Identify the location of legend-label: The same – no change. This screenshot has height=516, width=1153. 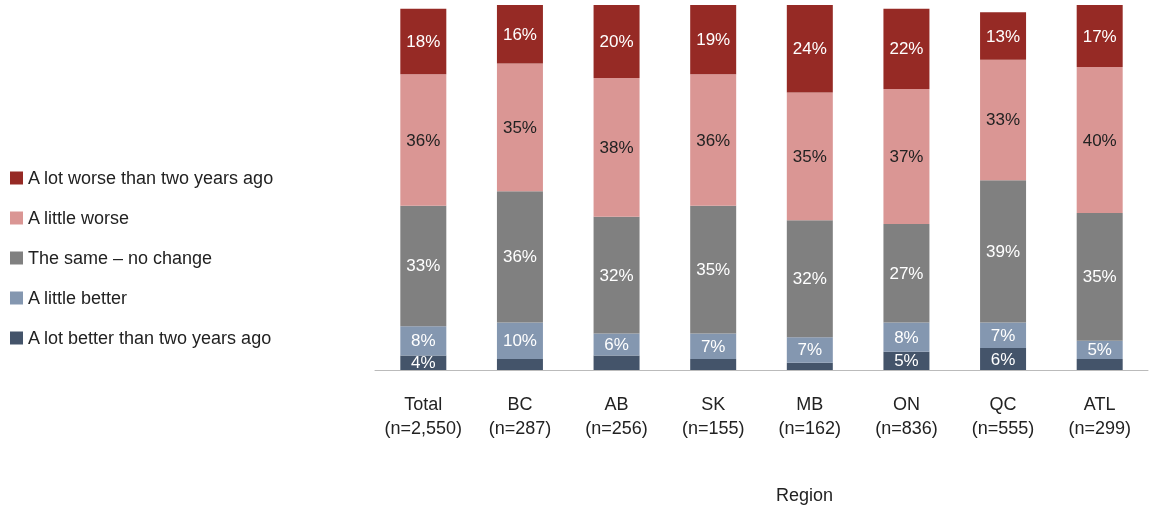
(120, 258).